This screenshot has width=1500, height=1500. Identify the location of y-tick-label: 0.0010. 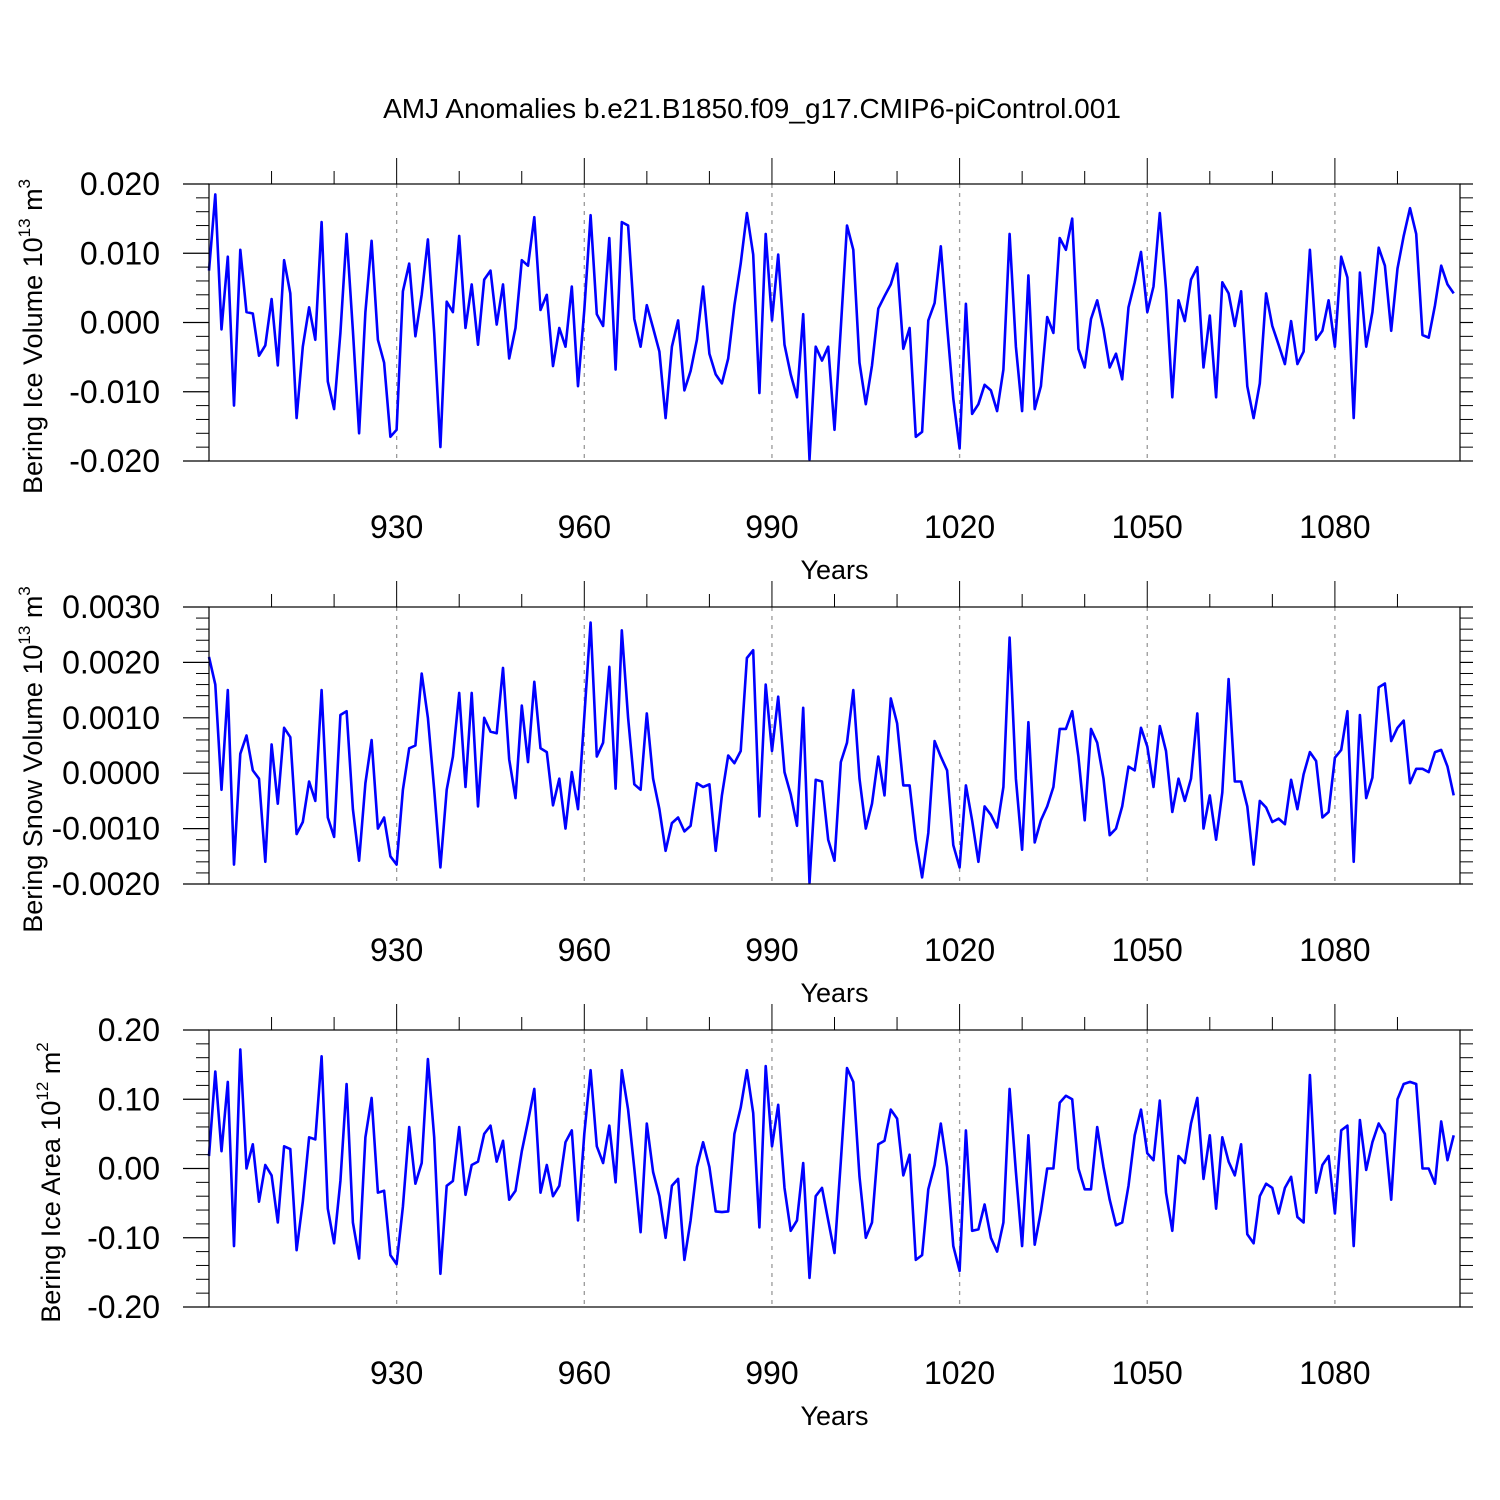
(111, 718).